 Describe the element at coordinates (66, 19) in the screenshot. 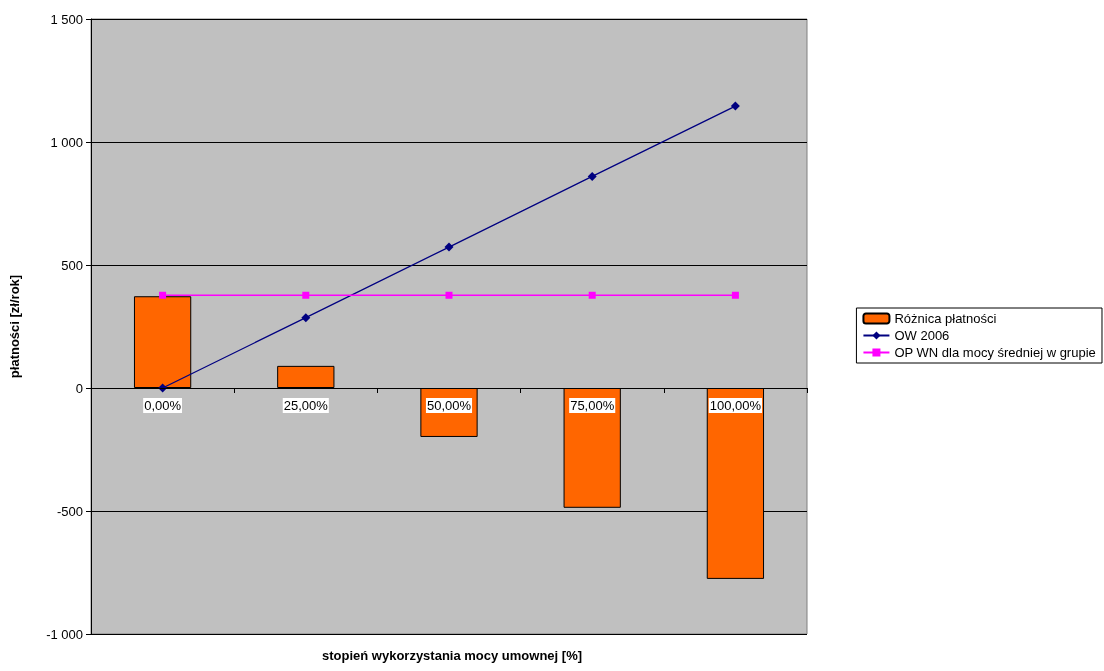

I see `y-tick-label: 1 500` at that location.